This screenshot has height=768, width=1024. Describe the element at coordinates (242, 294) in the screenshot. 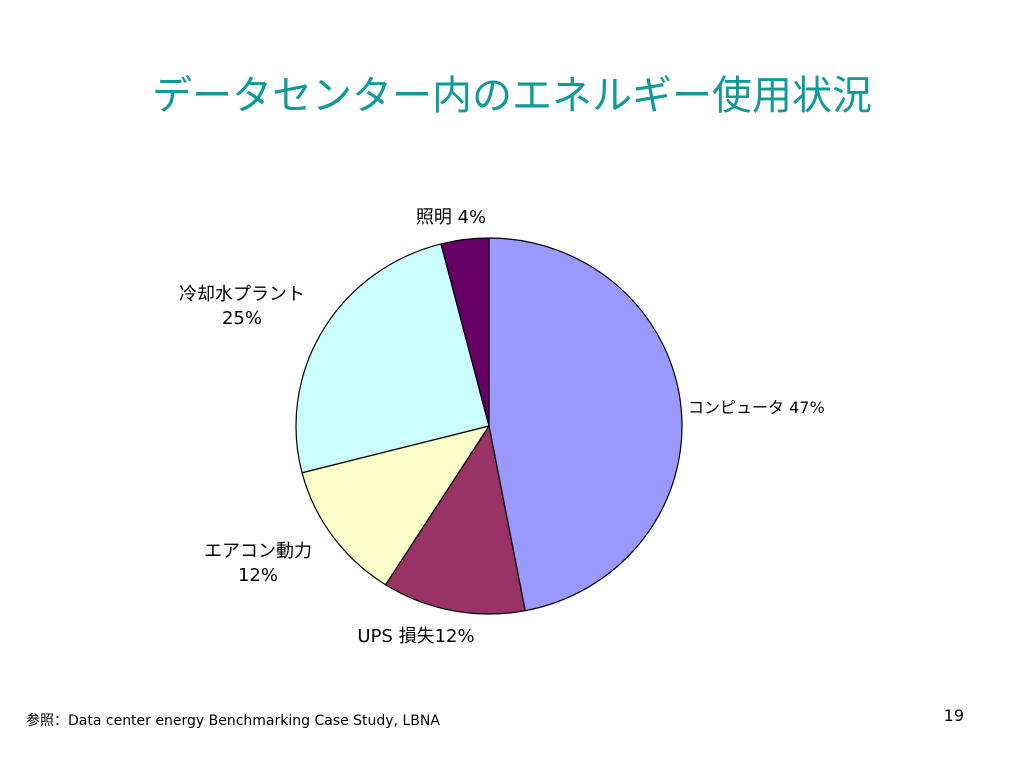

I see `label-chilled-water-plant-name: 冷却水プラント` at that location.